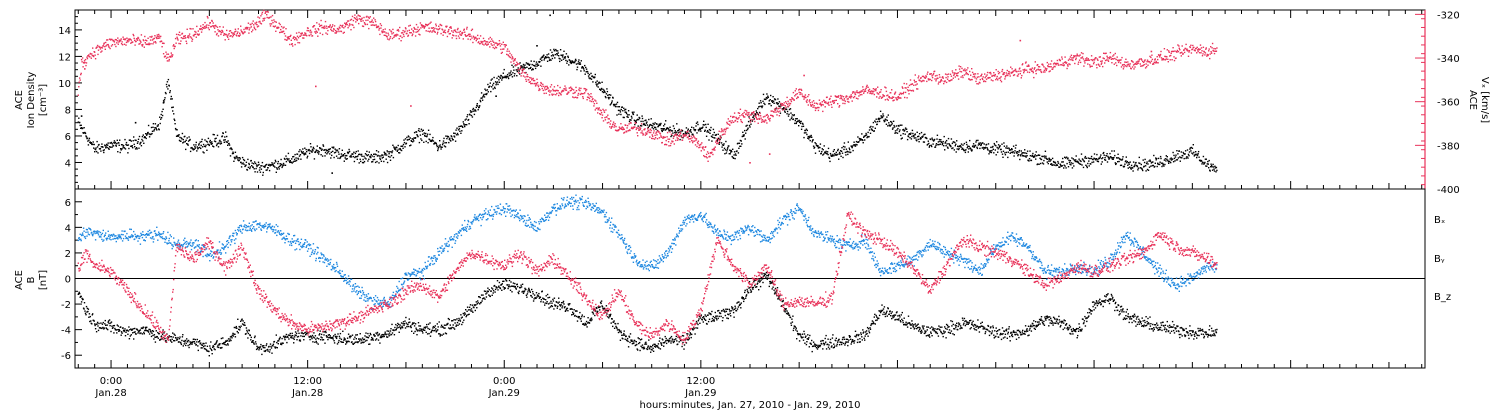 This screenshot has height=410, width=1500. I want to click on bottom-ytick-label: 4, so click(68, 228).